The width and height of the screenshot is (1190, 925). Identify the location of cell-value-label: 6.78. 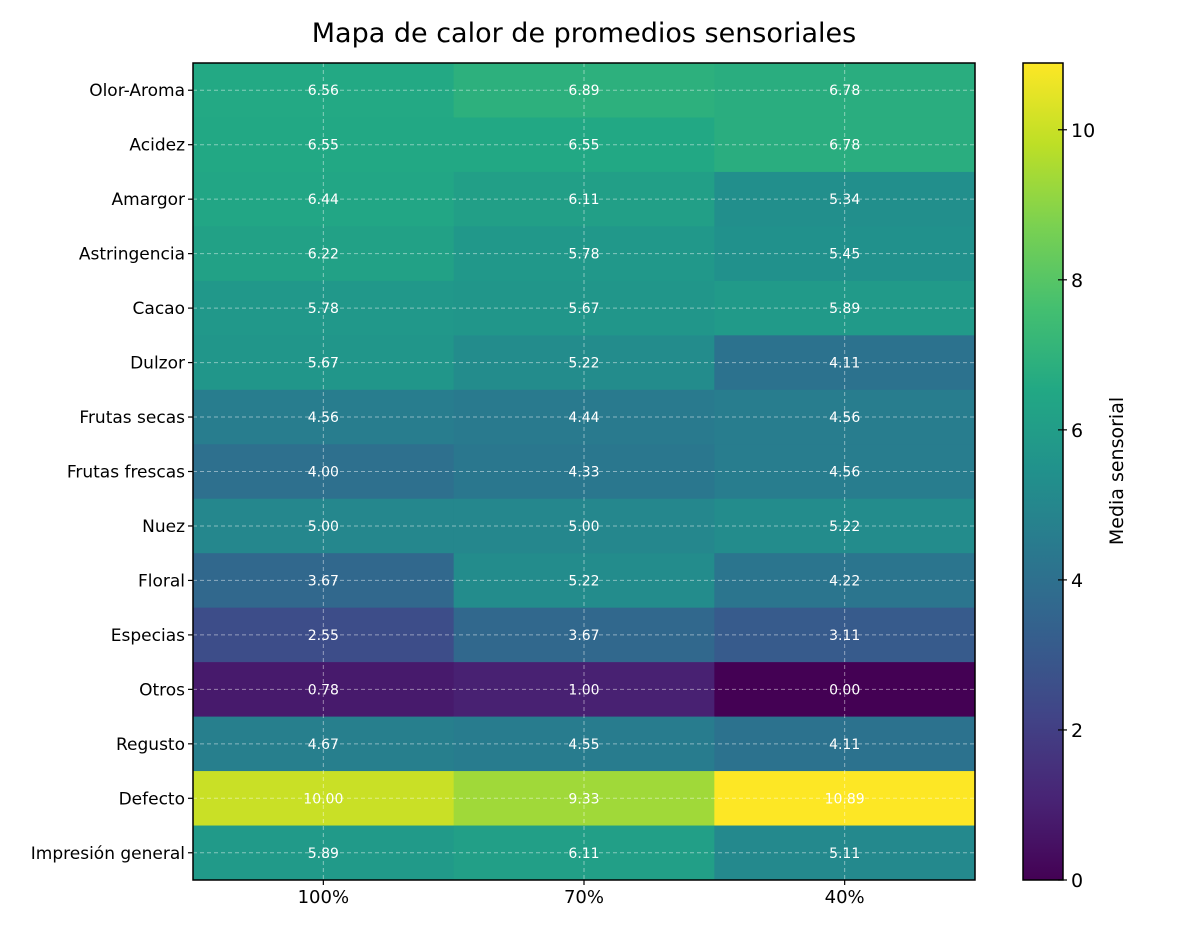
(844, 91).